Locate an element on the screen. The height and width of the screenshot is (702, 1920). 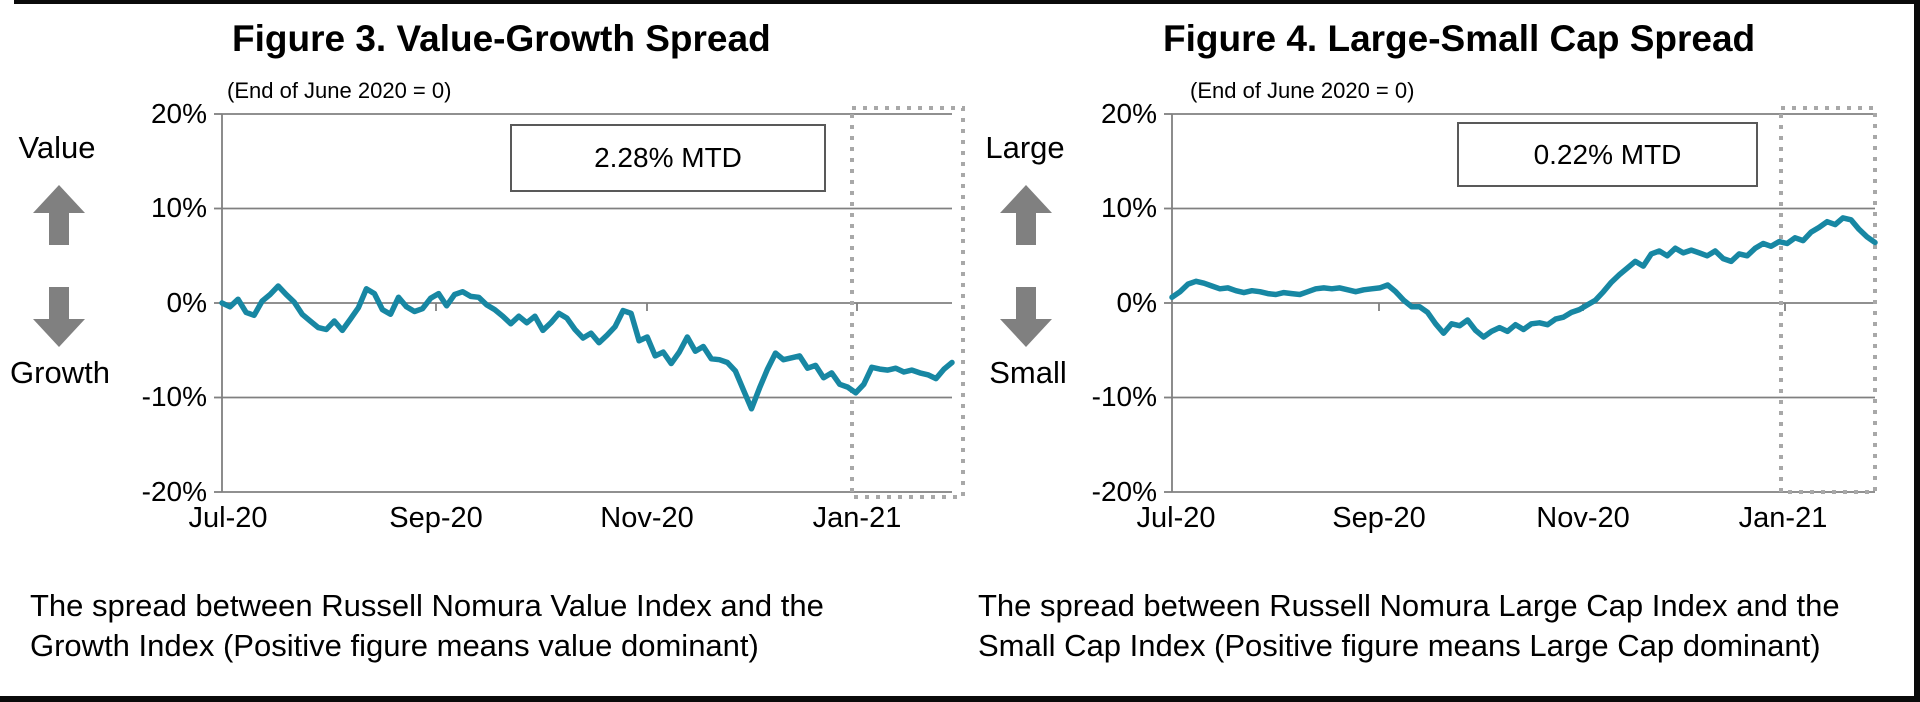
figure3-ytick-m20: -20% is located at coordinates (174, 491).